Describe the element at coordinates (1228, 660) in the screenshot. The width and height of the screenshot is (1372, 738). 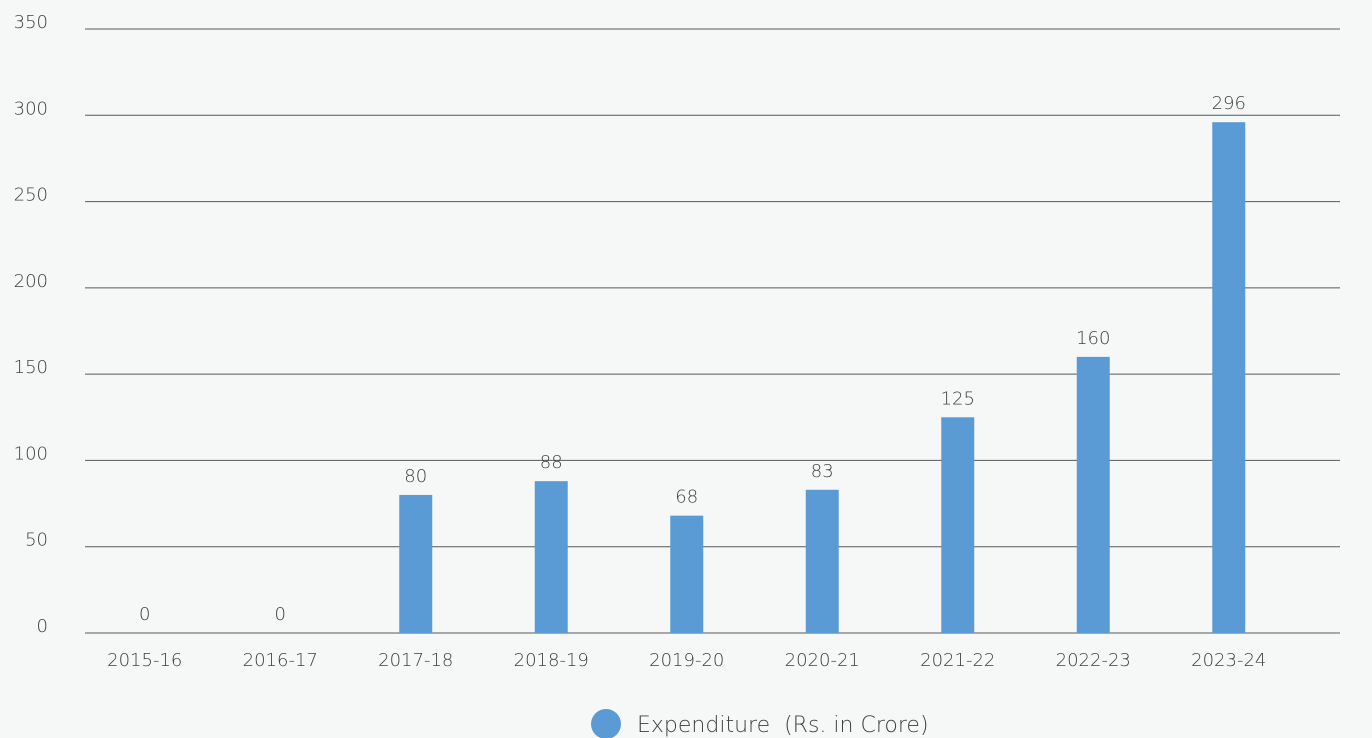
I see `x-tick-label: 2023-24` at that location.